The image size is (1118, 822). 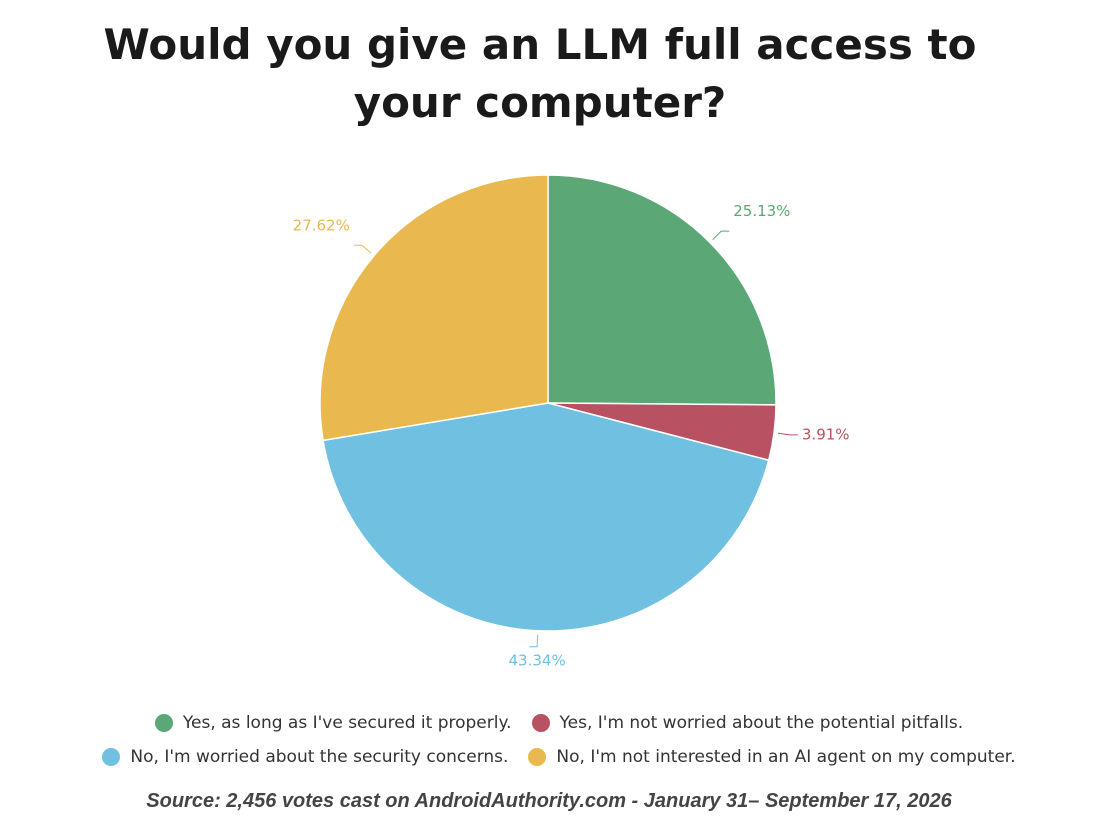 What do you see at coordinates (761, 211) in the screenshot?
I see `data-label: 25.13%` at bounding box center [761, 211].